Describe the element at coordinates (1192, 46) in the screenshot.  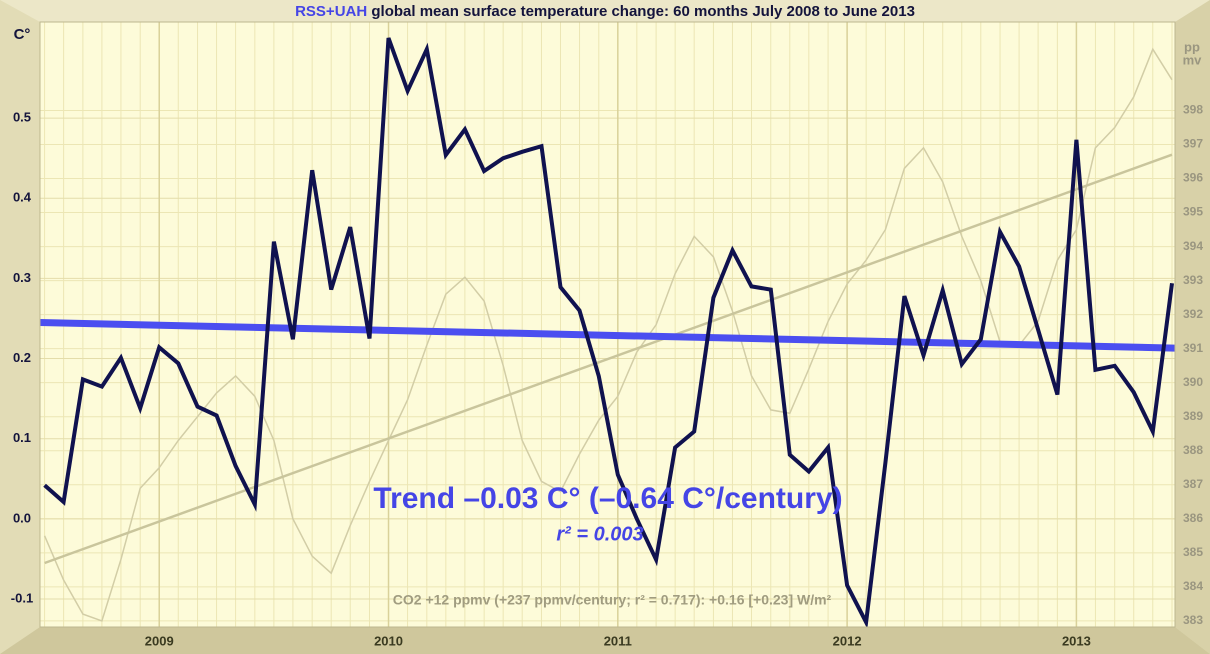
I see `y2-axis-label: pp` at that location.